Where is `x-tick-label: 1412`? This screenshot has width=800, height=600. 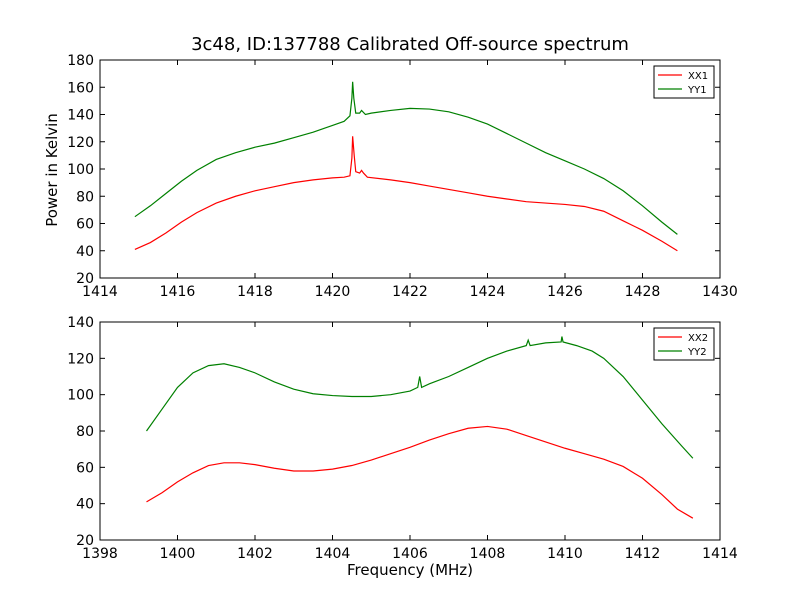
x-tick-label: 1412 is located at coordinates (643, 554).